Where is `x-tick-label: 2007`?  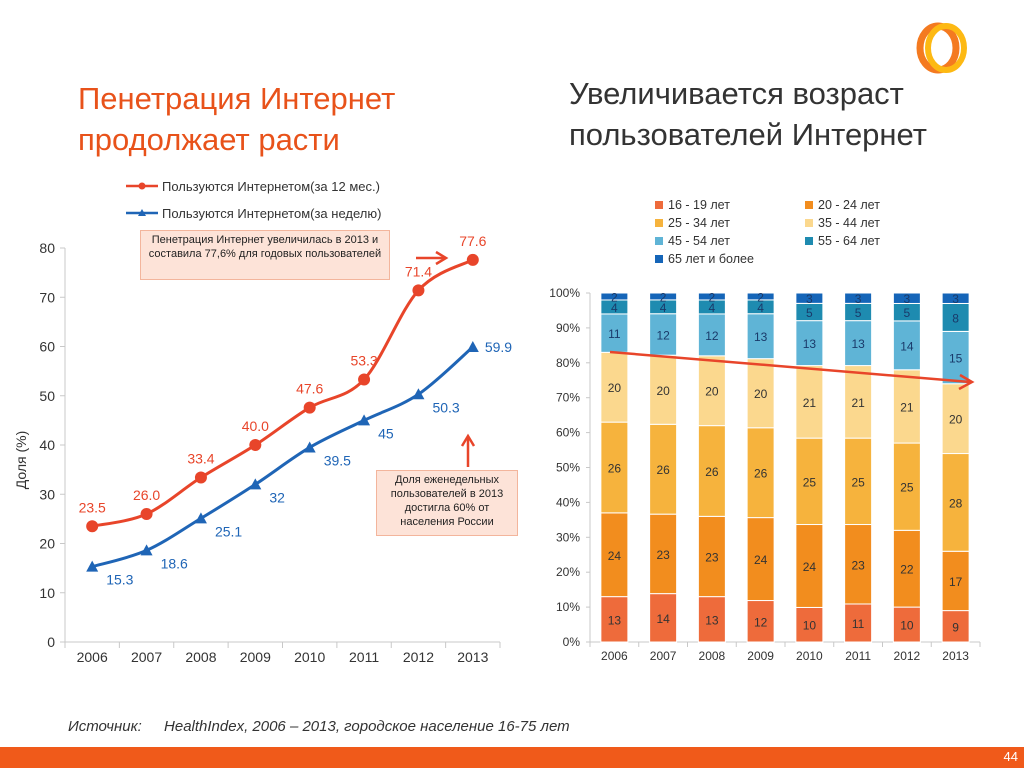 x-tick-label: 2007 is located at coordinates (146, 657).